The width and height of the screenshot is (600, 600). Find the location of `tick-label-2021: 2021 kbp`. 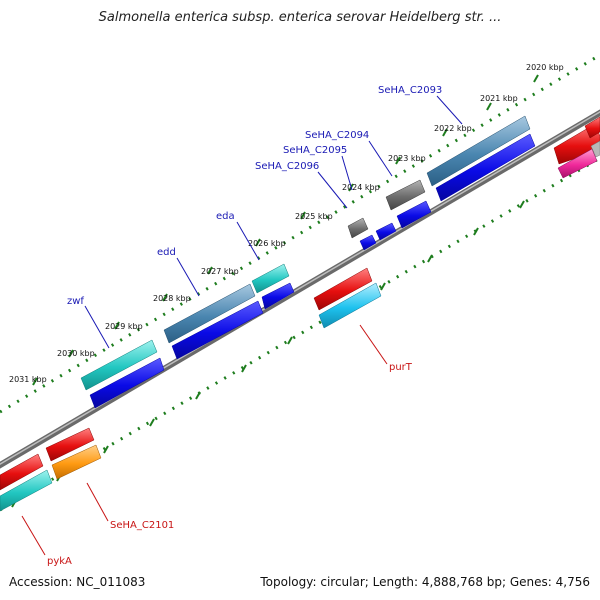

tick-label-2021: 2021 kbp is located at coordinates (499, 98).